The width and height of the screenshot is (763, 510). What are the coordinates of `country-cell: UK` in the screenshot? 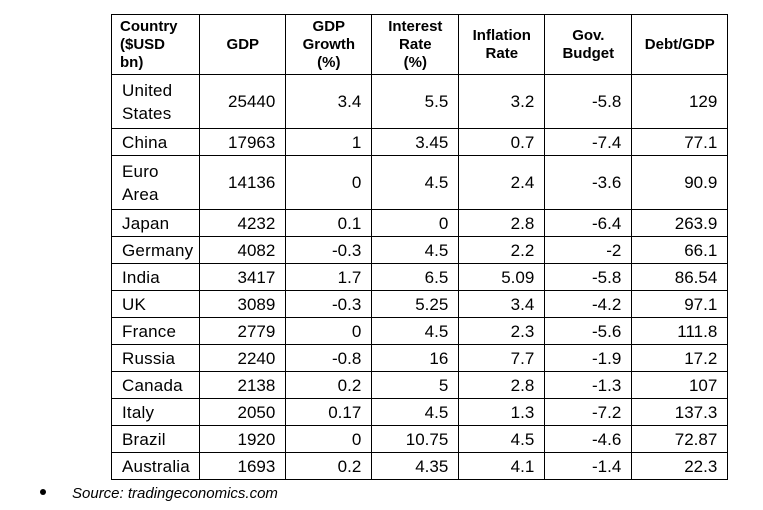 It's located at (155, 304).